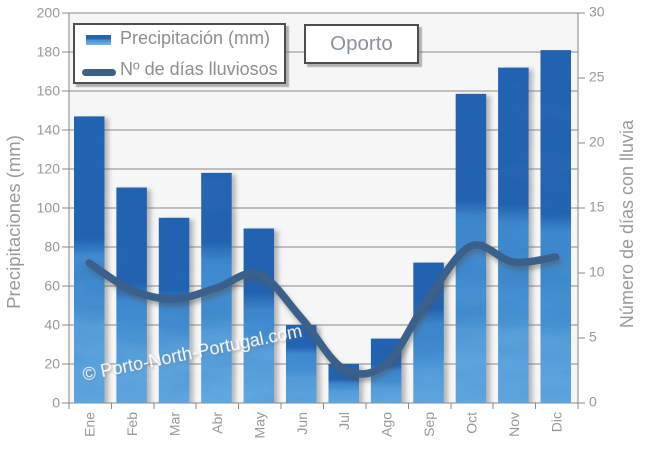  What do you see at coordinates (13, 222) in the screenshot?
I see `svg-text: Precipitaciones (mm)` at bounding box center [13, 222].